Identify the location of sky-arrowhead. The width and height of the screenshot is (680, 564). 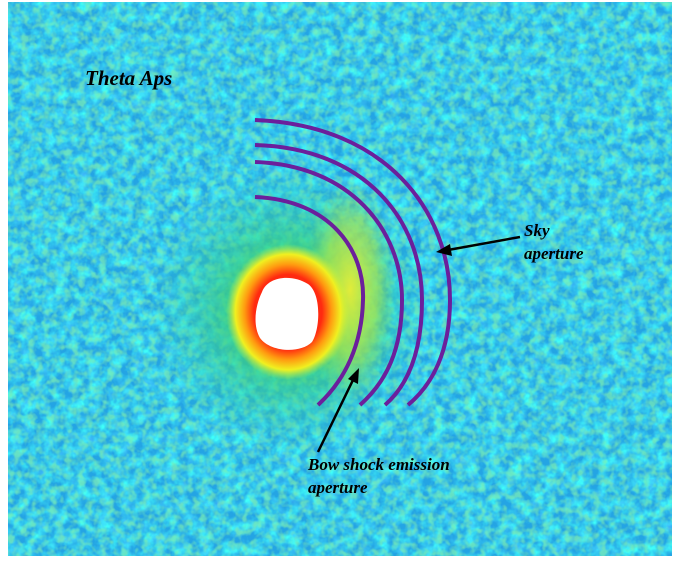
(444, 250).